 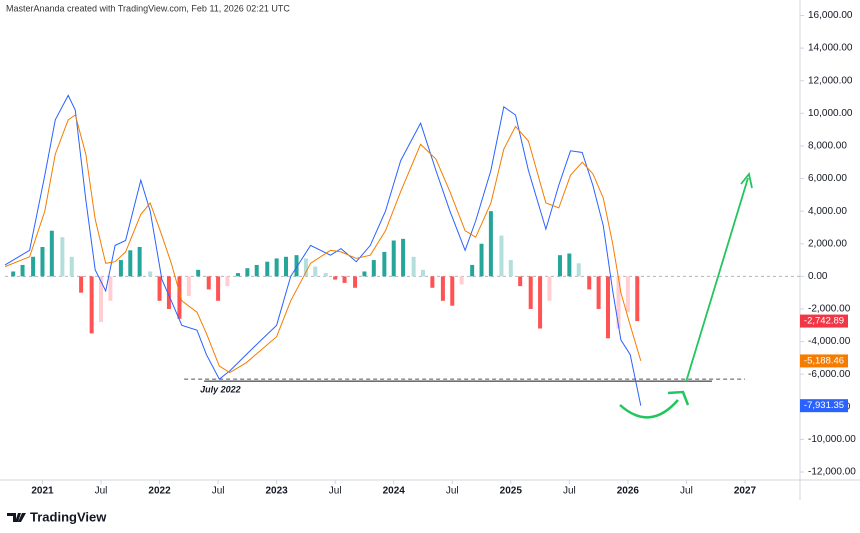 I want to click on y-tick-label: 12,000.00, so click(x=830, y=80).